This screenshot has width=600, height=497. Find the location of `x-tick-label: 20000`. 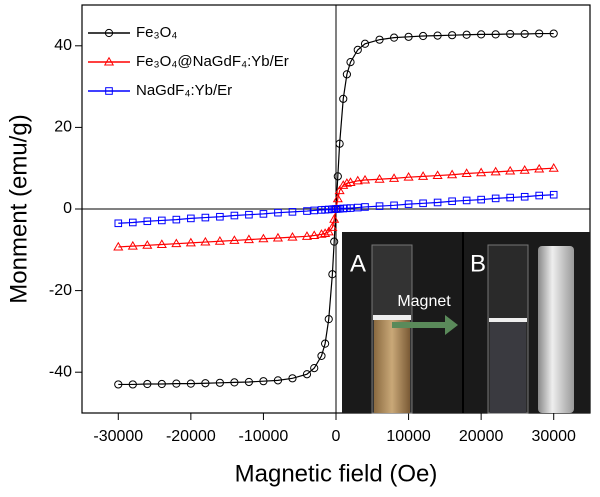

x-tick-label: 20000 is located at coordinates (481, 436).